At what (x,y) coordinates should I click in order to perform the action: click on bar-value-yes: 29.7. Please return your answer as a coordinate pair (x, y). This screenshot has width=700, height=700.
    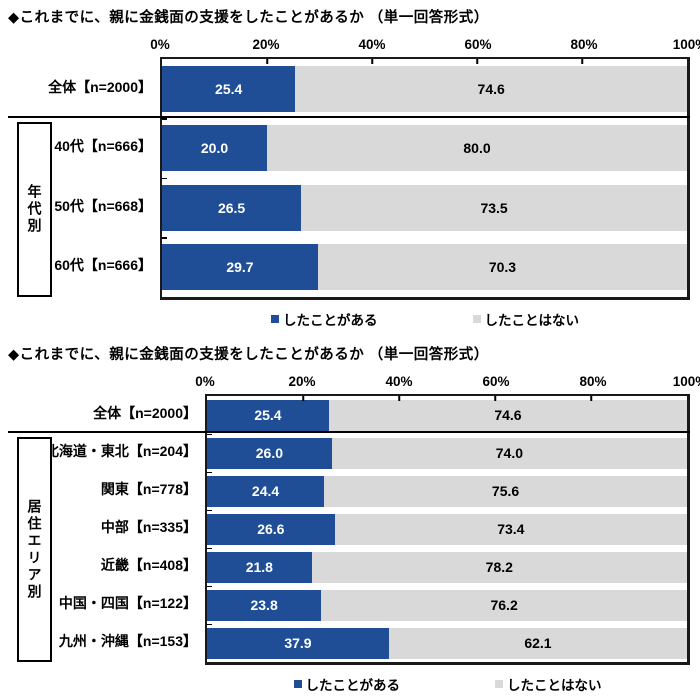
    Looking at the image, I should click on (240, 267).